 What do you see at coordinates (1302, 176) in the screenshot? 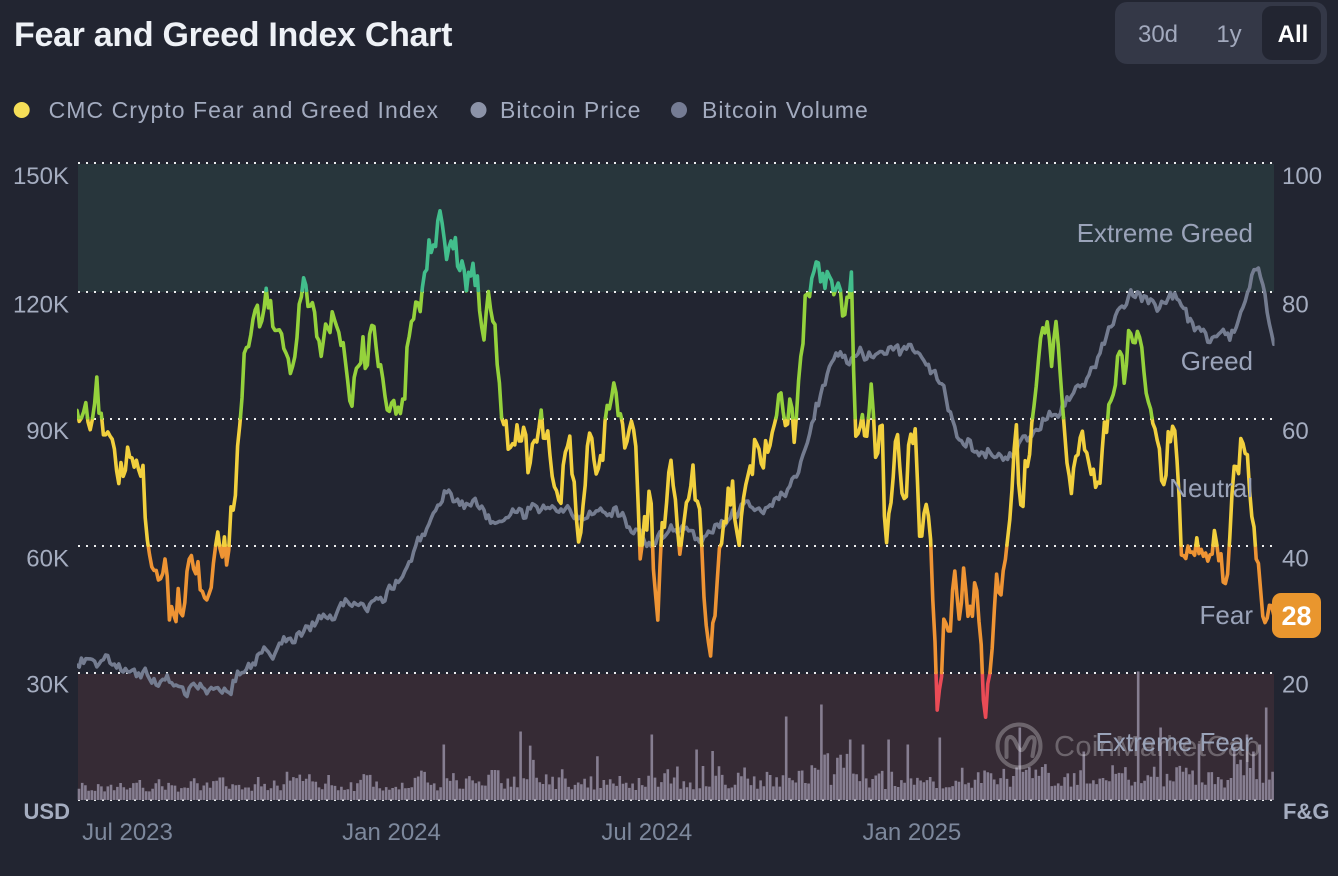
I see `svg-text: 100` at bounding box center [1302, 176].